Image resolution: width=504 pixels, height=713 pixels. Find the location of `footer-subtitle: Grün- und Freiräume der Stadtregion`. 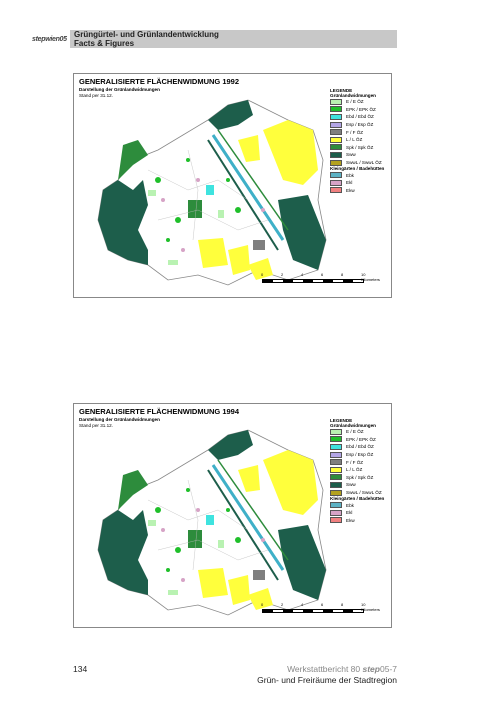

footer-subtitle: Grün- und Freiräume der Stadtregion is located at coordinates (327, 680).